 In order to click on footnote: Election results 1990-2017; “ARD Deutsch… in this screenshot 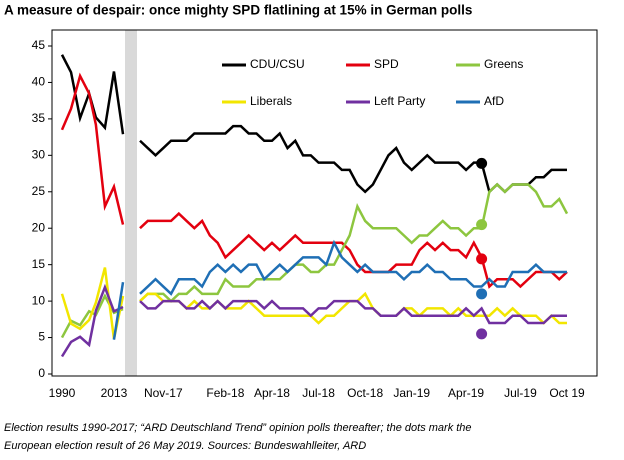, I will do `click(238, 428)`.